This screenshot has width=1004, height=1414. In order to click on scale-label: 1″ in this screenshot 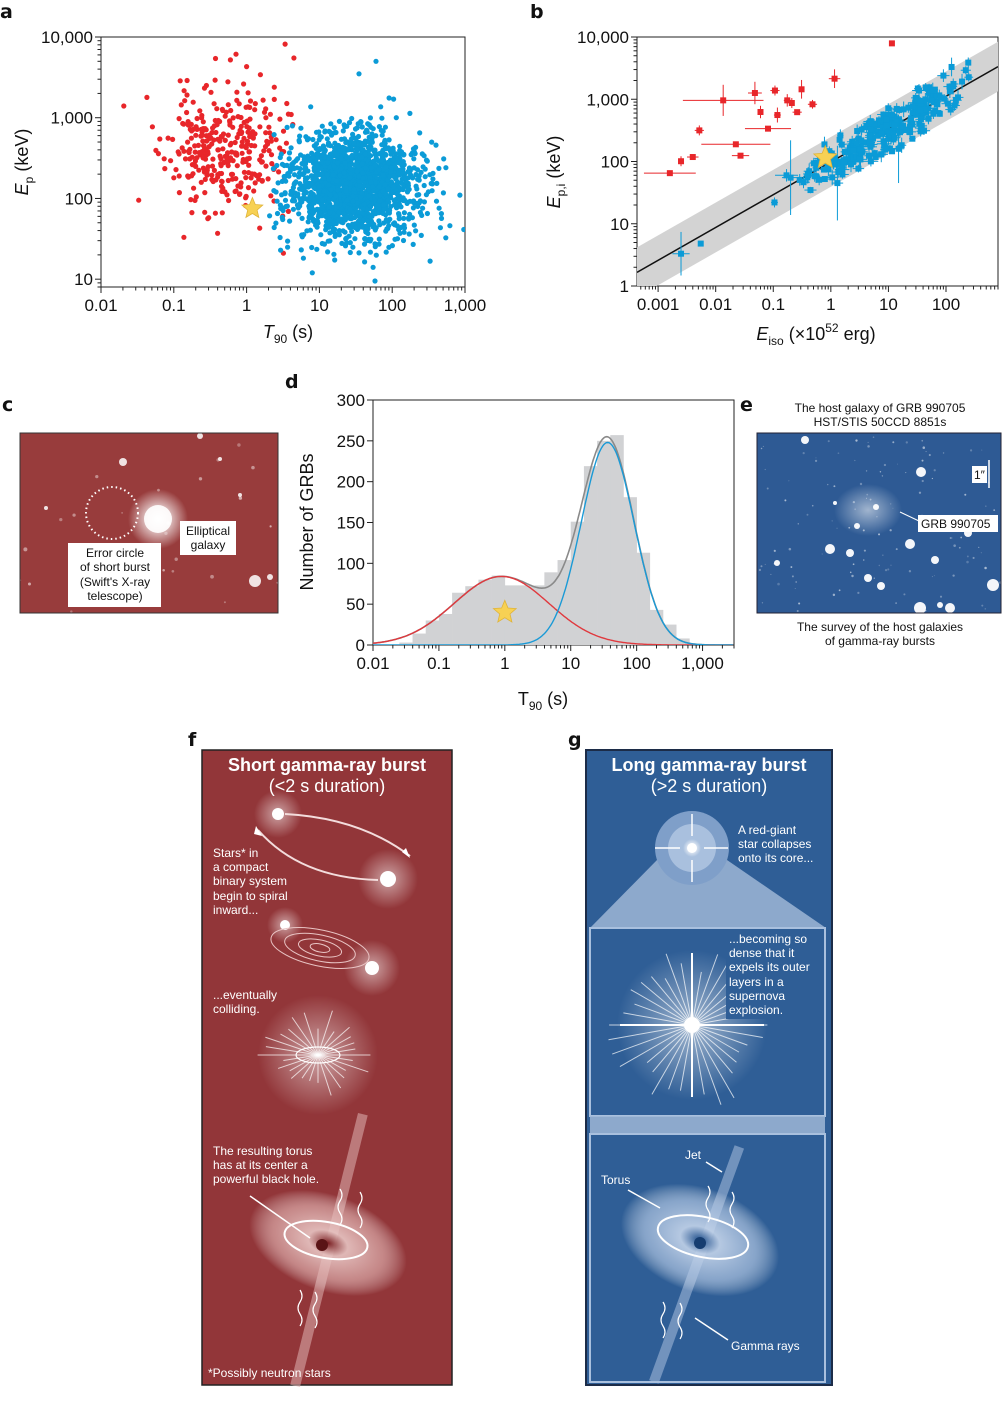, I will do `click(980, 475)`.